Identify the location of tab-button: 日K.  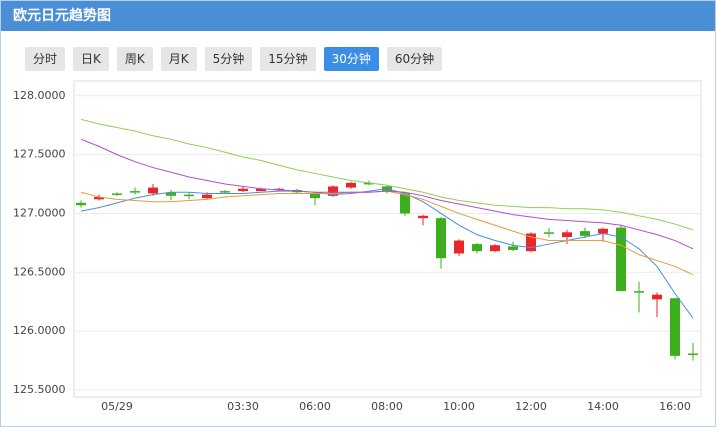
(91, 59).